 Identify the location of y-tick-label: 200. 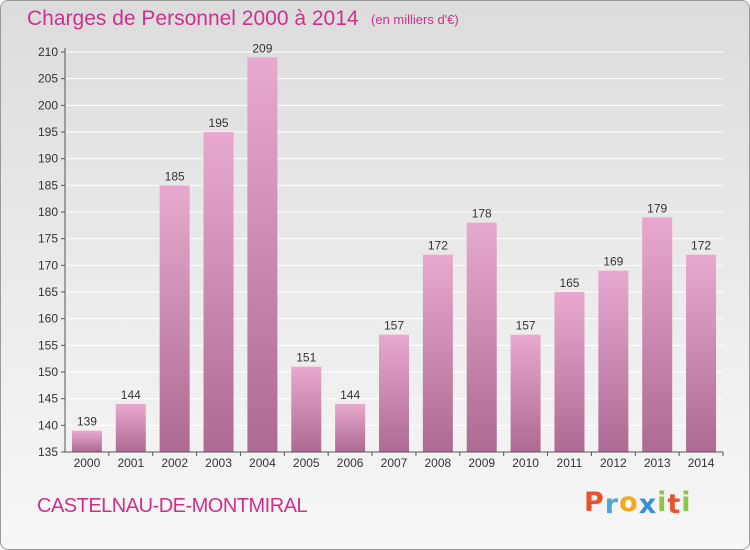
(48, 105).